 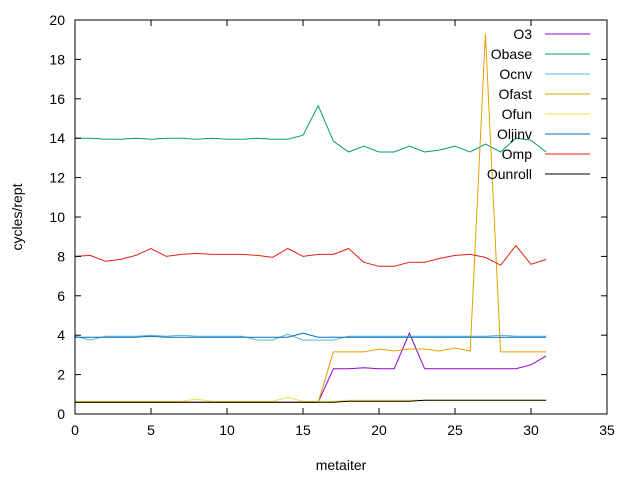 I want to click on series-line-ounroll, so click(x=311, y=401).